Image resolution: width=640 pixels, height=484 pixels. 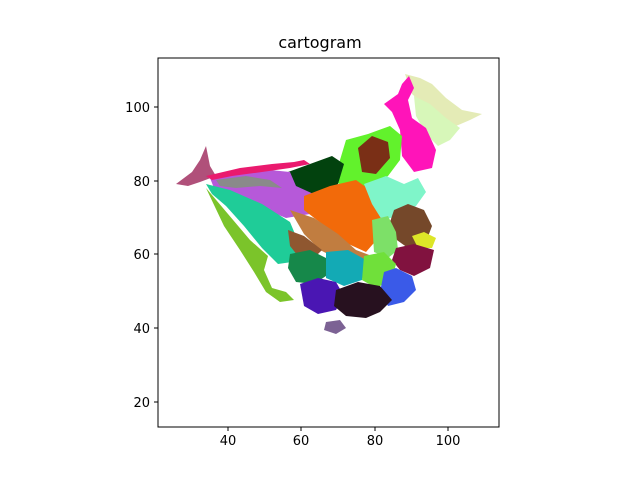 I want to click on x-tick-label: 80, so click(x=375, y=441).